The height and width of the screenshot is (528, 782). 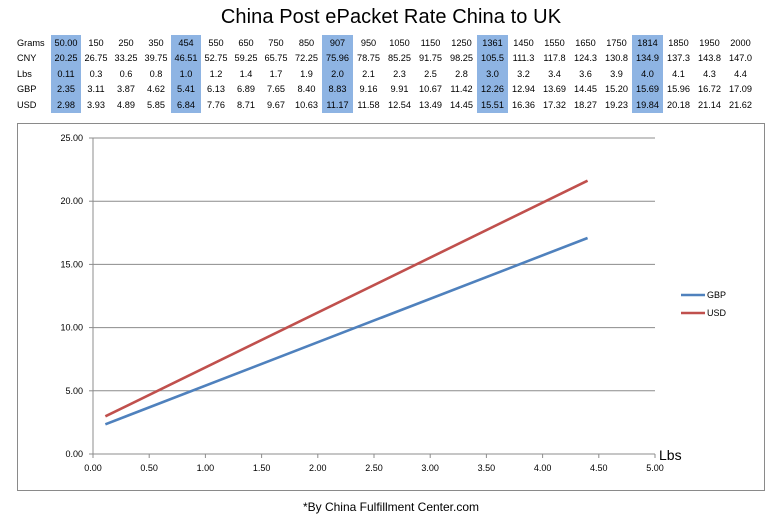 What do you see at coordinates (543, 468) in the screenshot?
I see `x-tick-label: 4.00` at bounding box center [543, 468].